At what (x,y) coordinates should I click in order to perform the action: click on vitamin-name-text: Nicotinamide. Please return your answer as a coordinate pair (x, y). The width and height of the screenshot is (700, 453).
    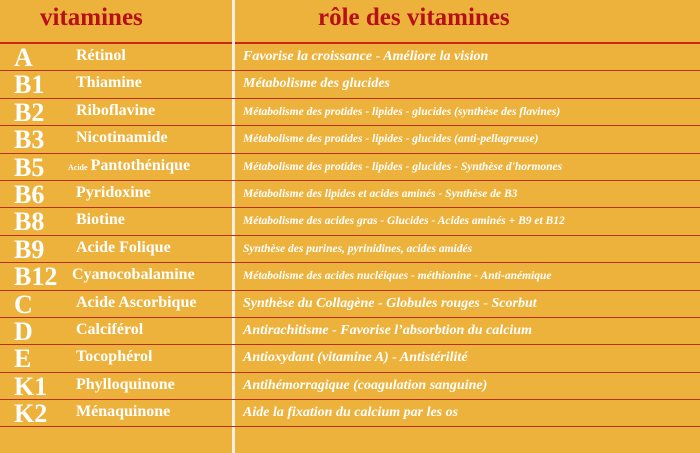
    Looking at the image, I should click on (122, 138).